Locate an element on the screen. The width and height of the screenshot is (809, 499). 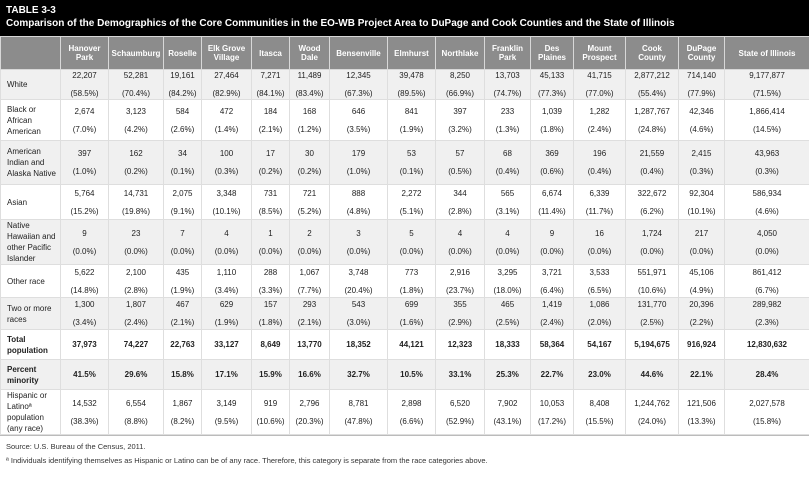
cell-percent: (3.5%) is located at coordinates (358, 129).